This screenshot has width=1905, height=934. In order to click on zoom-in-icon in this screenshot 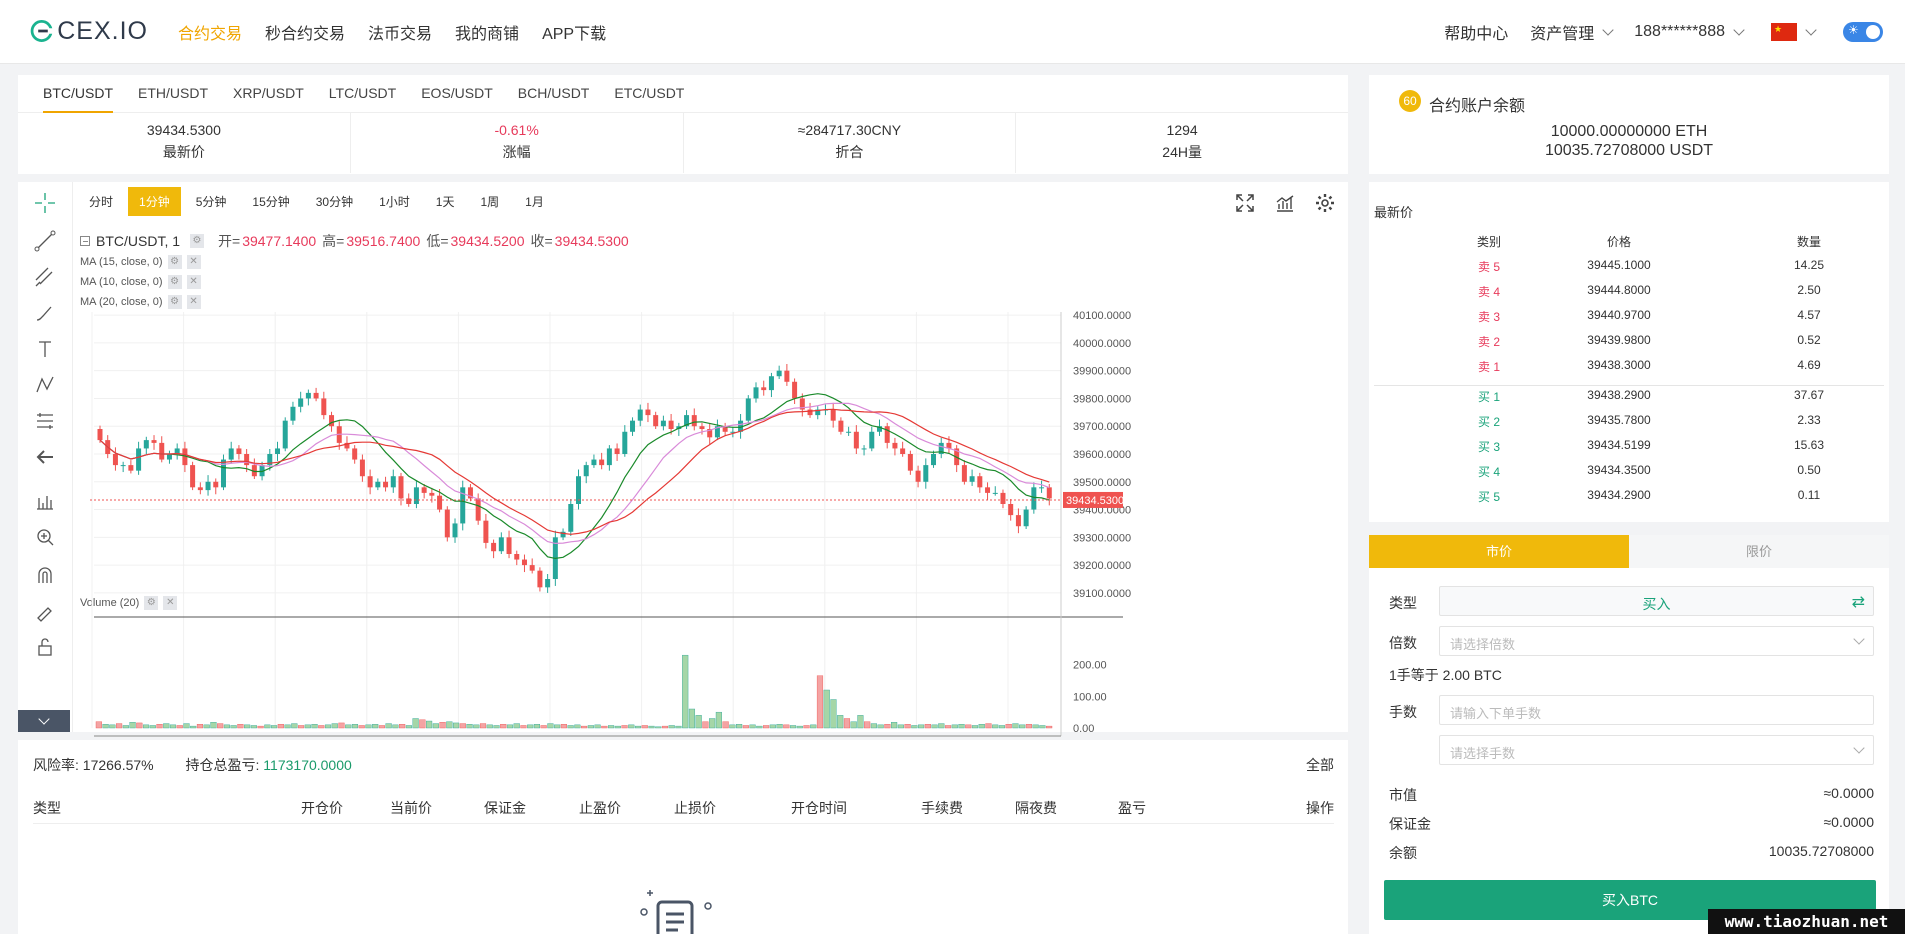, I will do `click(45, 537)`.